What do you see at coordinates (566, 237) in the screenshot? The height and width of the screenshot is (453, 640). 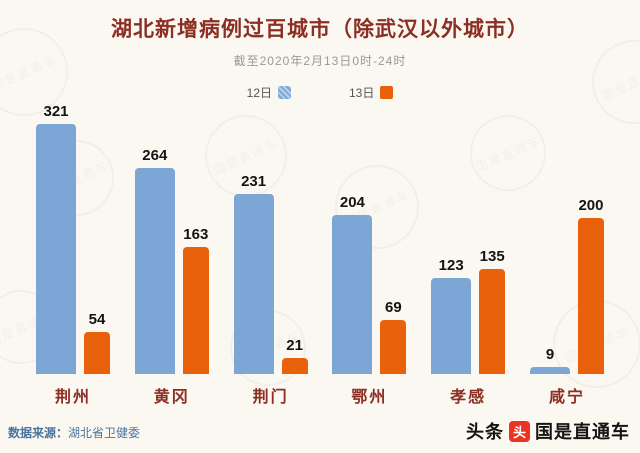 I see `bar-pair: 9 200` at bounding box center [566, 237].